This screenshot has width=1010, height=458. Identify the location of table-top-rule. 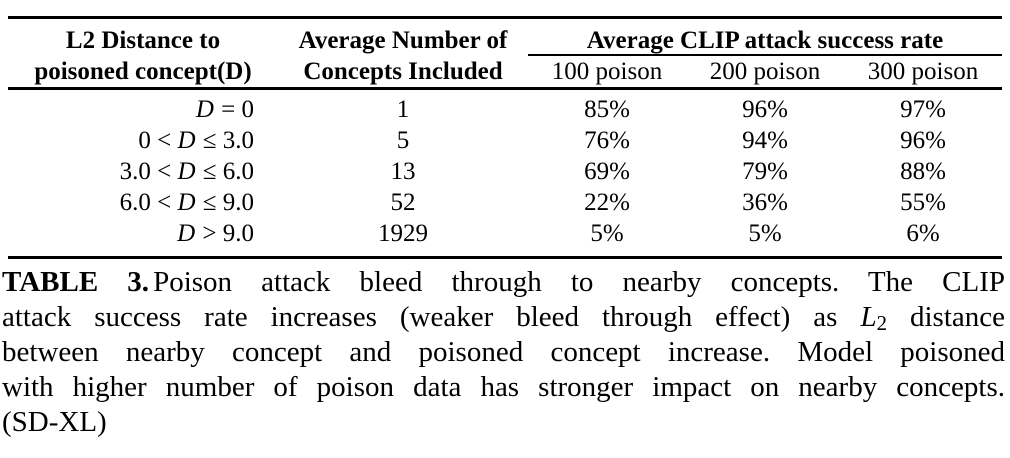
(505, 17).